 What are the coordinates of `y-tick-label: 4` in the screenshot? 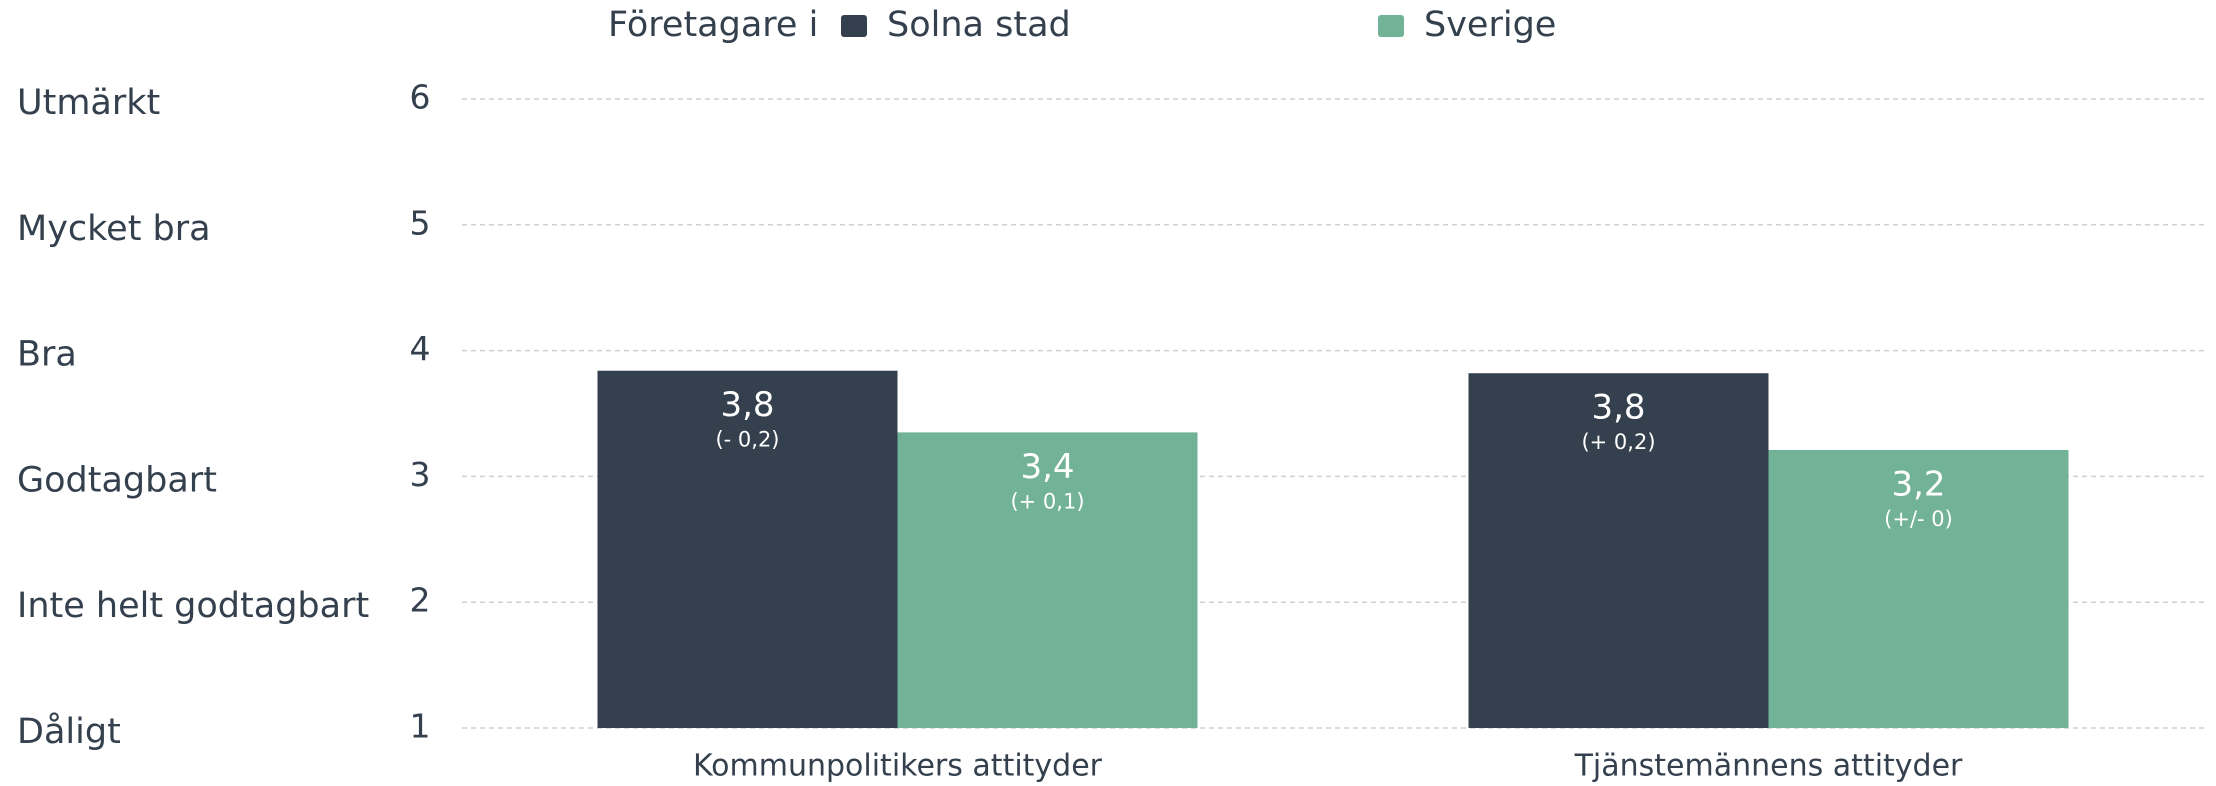 It's located at (420, 348).